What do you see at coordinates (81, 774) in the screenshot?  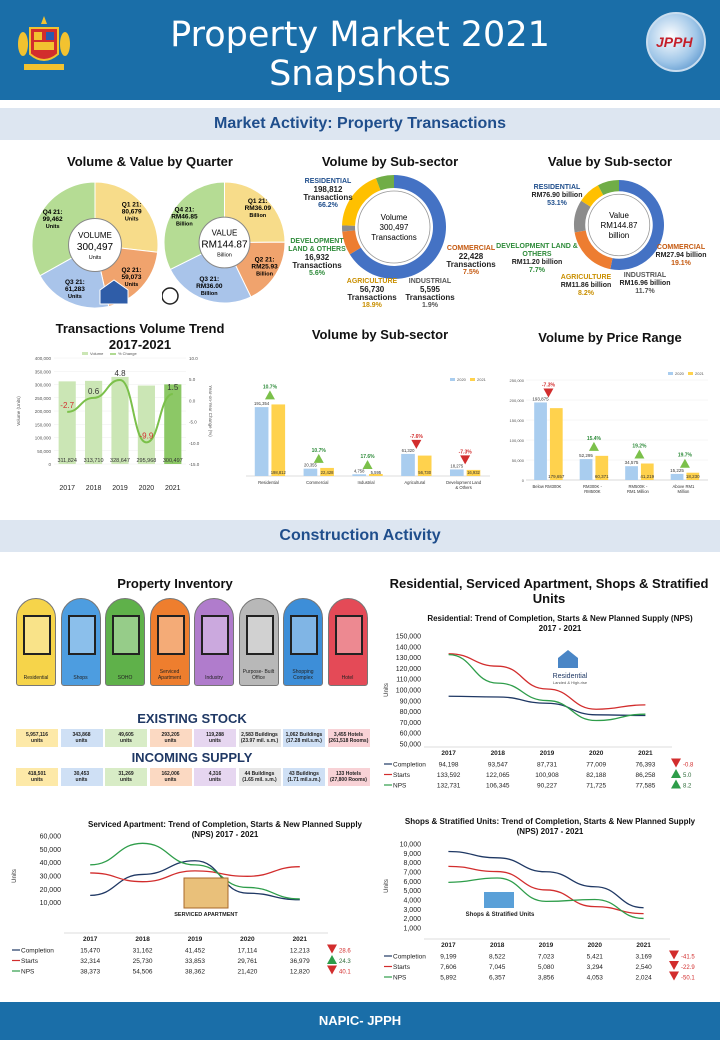 I see `stock-value: 30,453` at bounding box center [81, 774].